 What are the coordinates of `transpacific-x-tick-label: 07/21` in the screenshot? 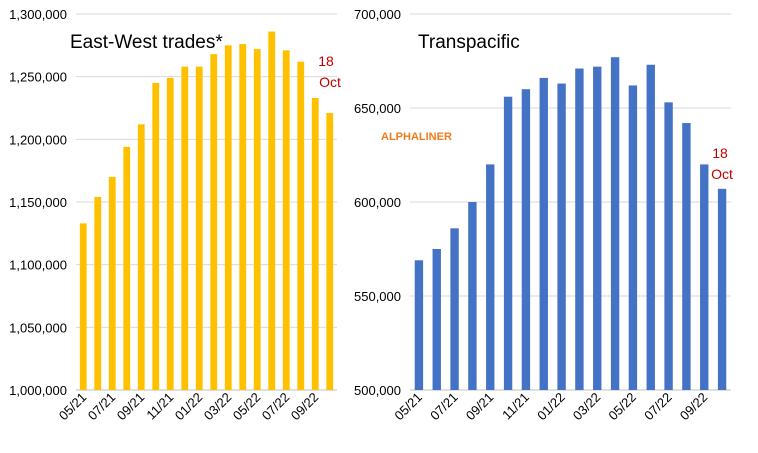 It's located at (444, 407).